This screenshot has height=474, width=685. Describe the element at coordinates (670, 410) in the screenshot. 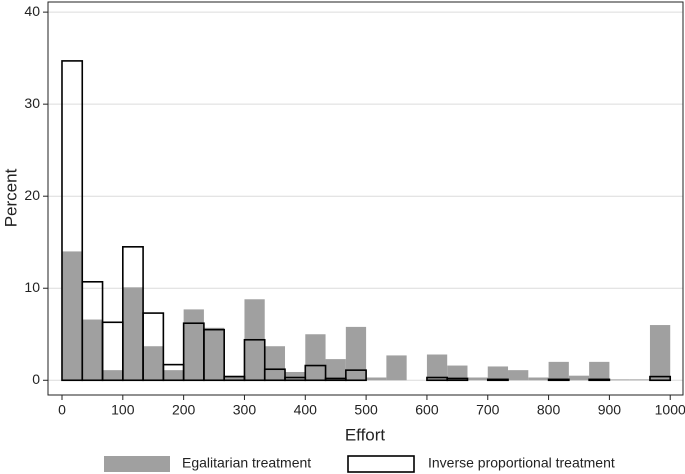

I see `x-tick-label: 1000` at that location.